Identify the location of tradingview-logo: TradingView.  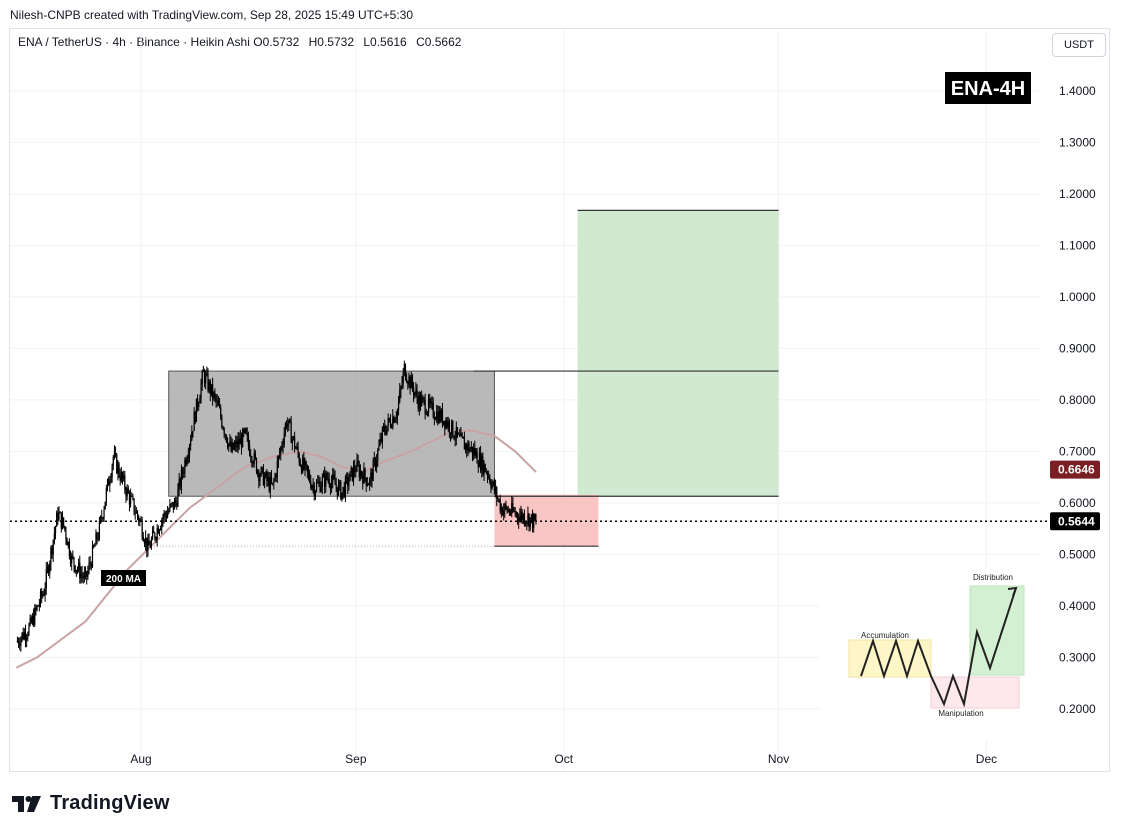
(91, 803).